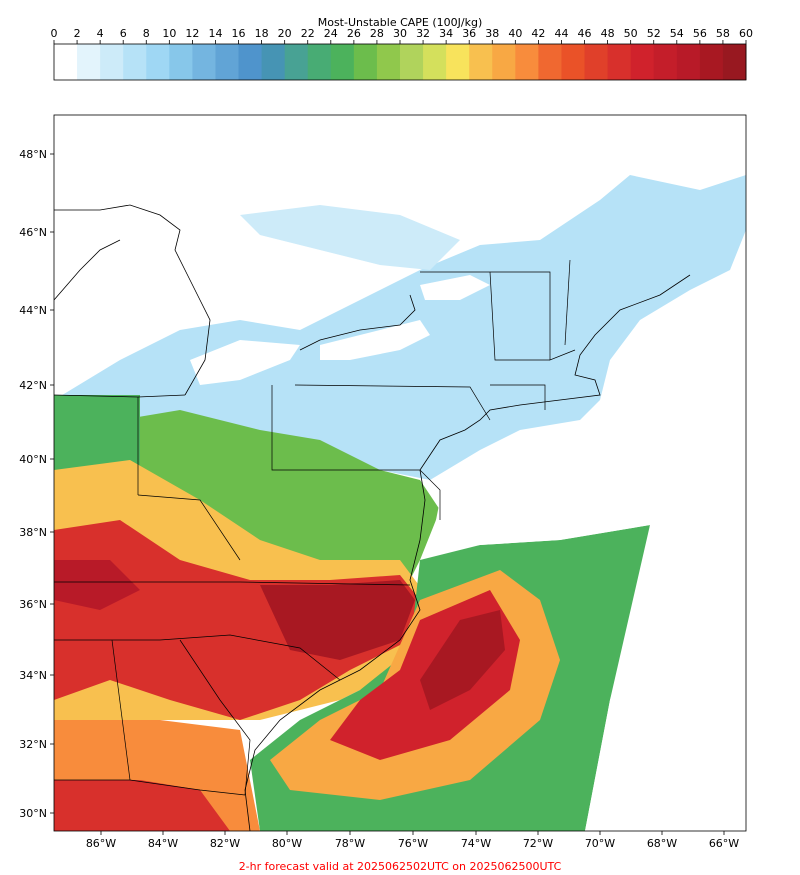  What do you see at coordinates (33, 459) in the screenshot?
I see `latitude-label: 40°N` at bounding box center [33, 459].